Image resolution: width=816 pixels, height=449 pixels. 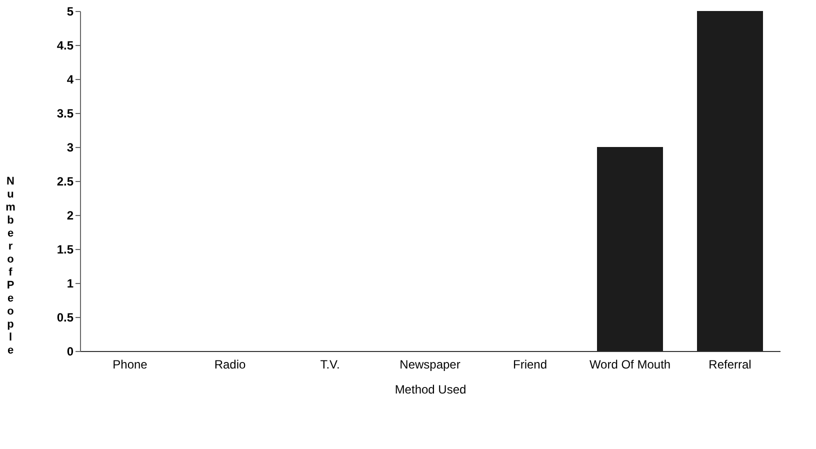 What do you see at coordinates (70, 215) in the screenshot?
I see `y-tick-label: 2` at bounding box center [70, 215].